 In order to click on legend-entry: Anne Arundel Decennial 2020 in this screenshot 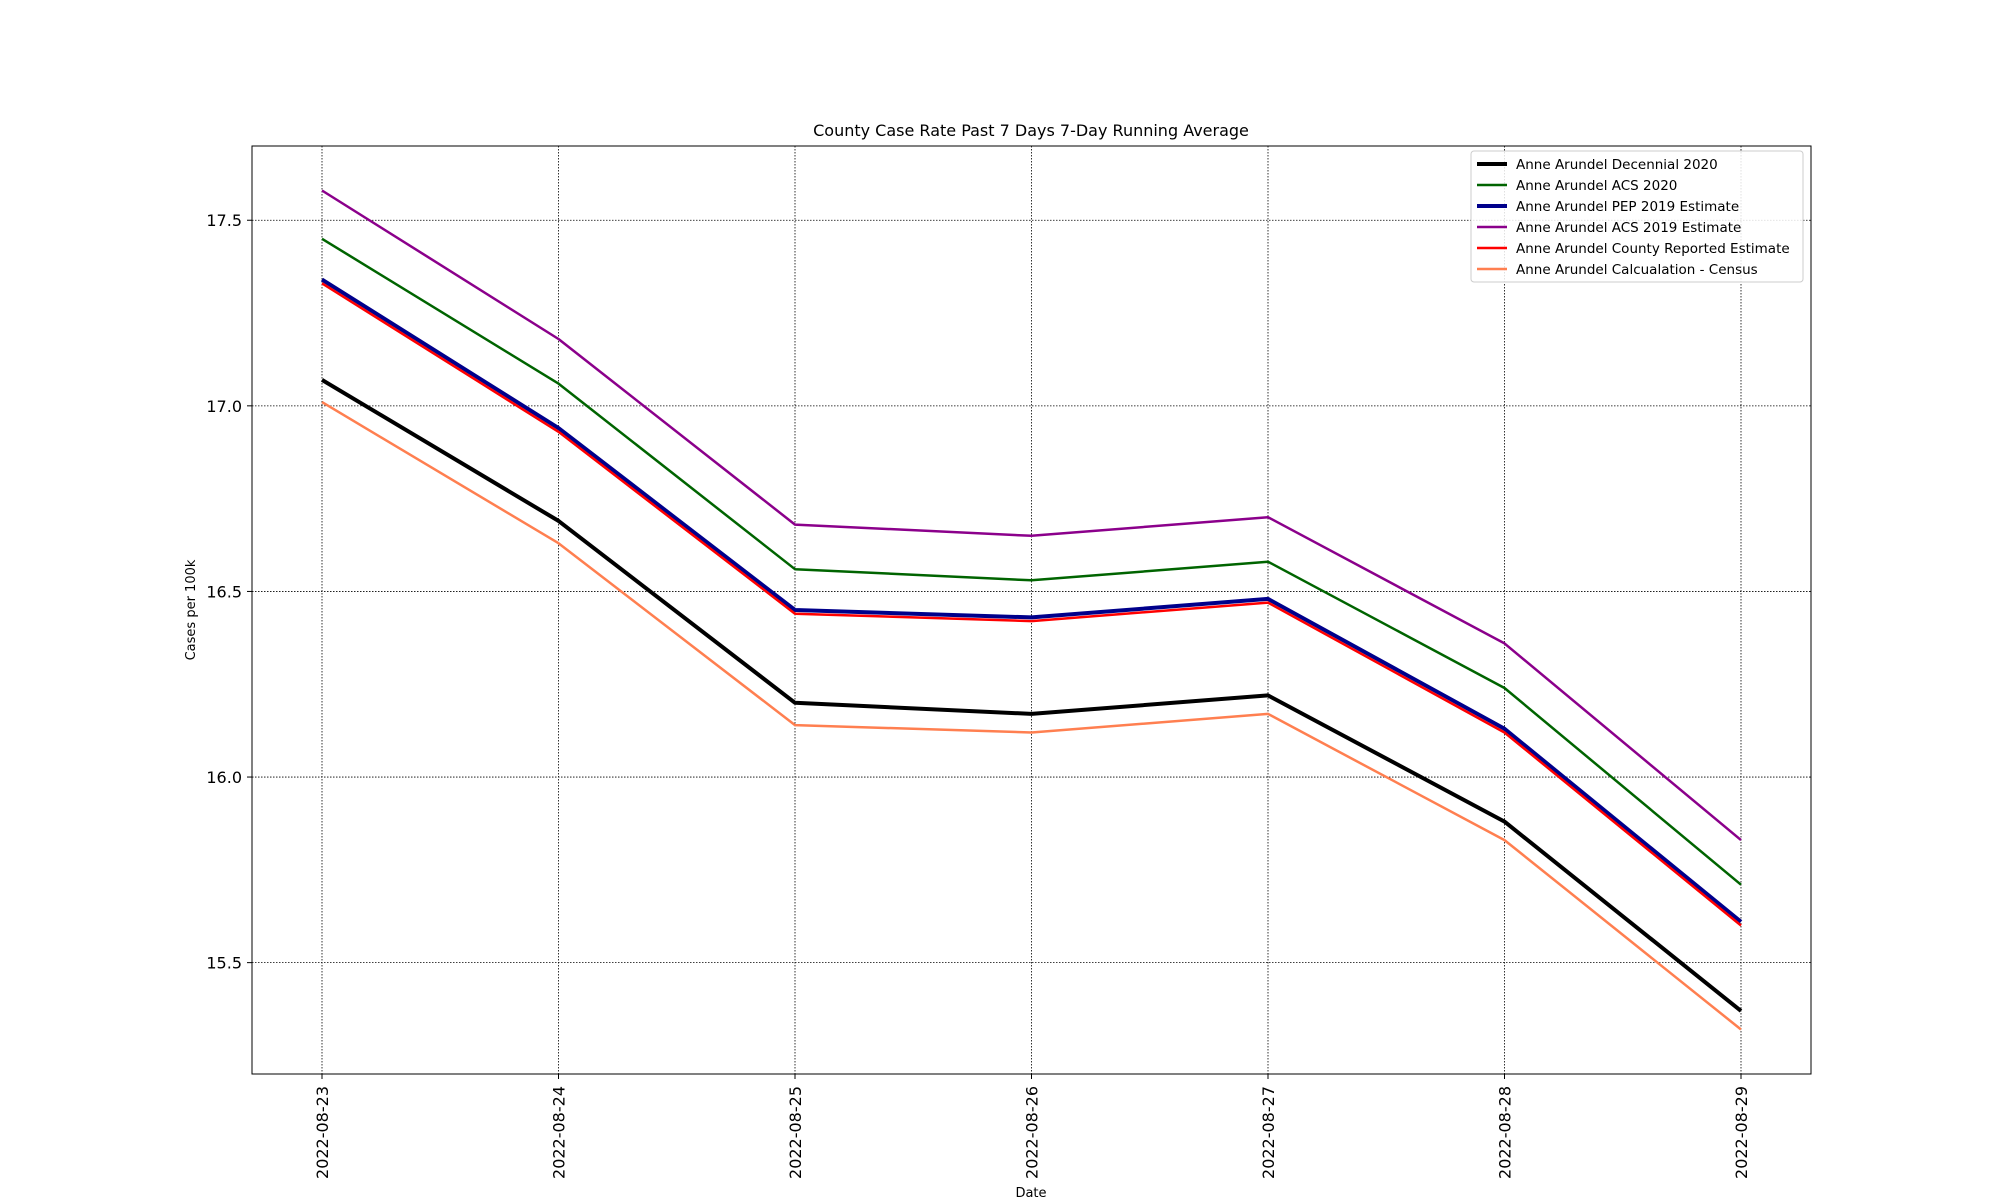, I will do `click(1617, 165)`.